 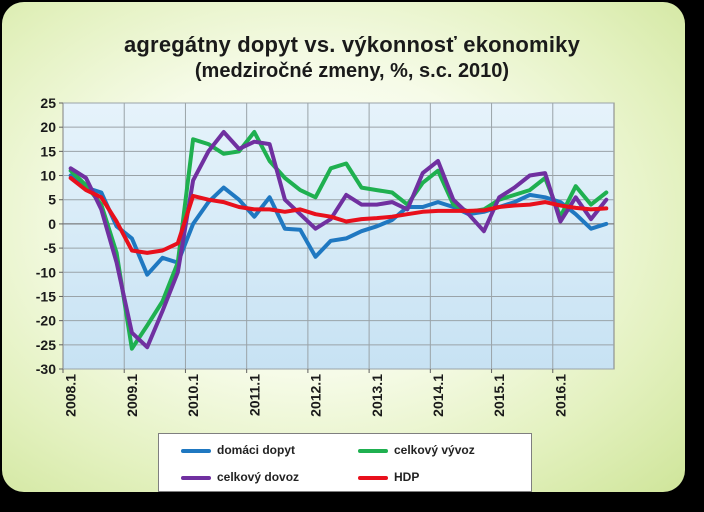 What do you see at coordinates (132, 395) in the screenshot?
I see `x-tick-label: 2009.1` at bounding box center [132, 395].